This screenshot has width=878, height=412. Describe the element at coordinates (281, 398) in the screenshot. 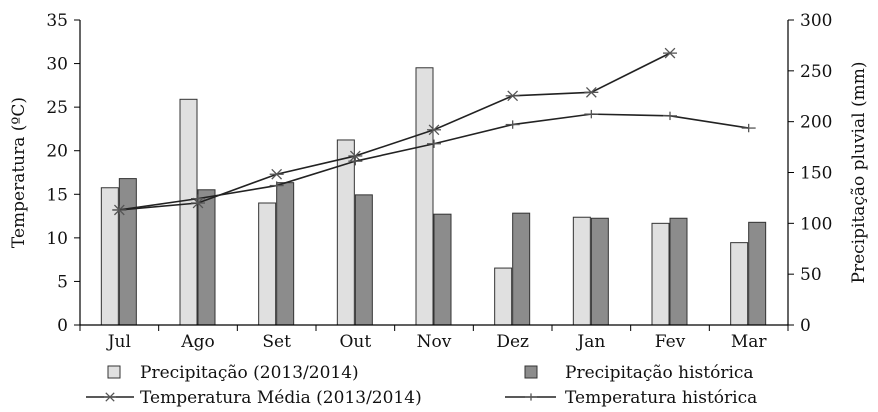

I see `legend-label-temp-media: Temperatura Média (2013/2014)` at that location.